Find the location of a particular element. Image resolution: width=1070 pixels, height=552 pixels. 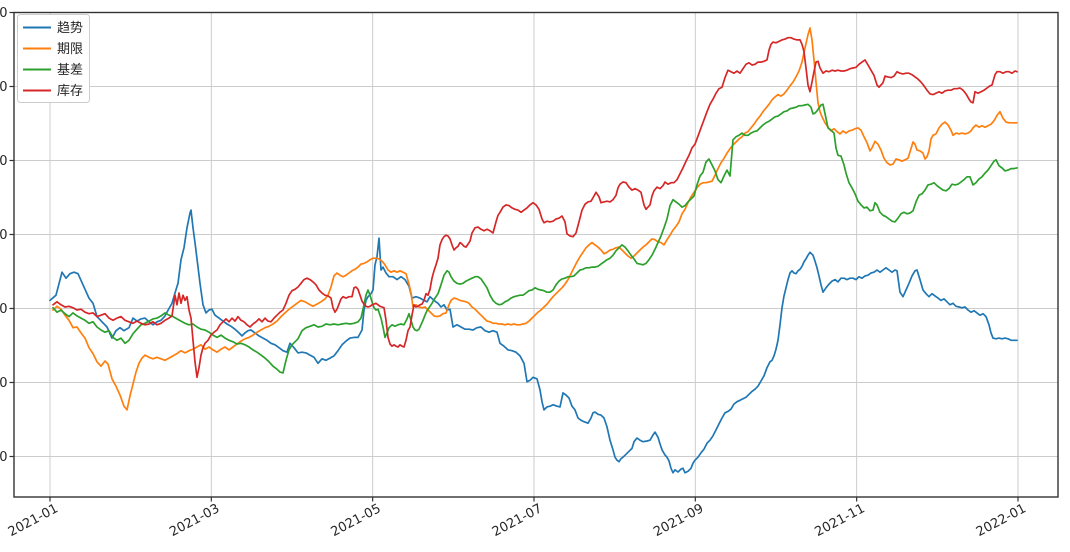

y-tick-label: 20 is located at coordinates (4, 161).